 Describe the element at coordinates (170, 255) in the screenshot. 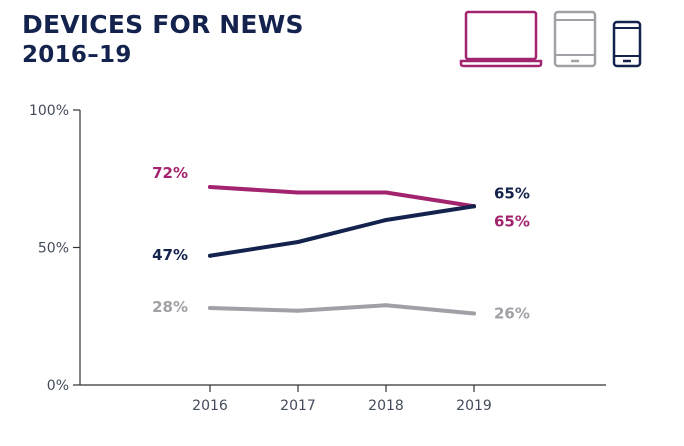

I see `start-value-label: 47%` at that location.